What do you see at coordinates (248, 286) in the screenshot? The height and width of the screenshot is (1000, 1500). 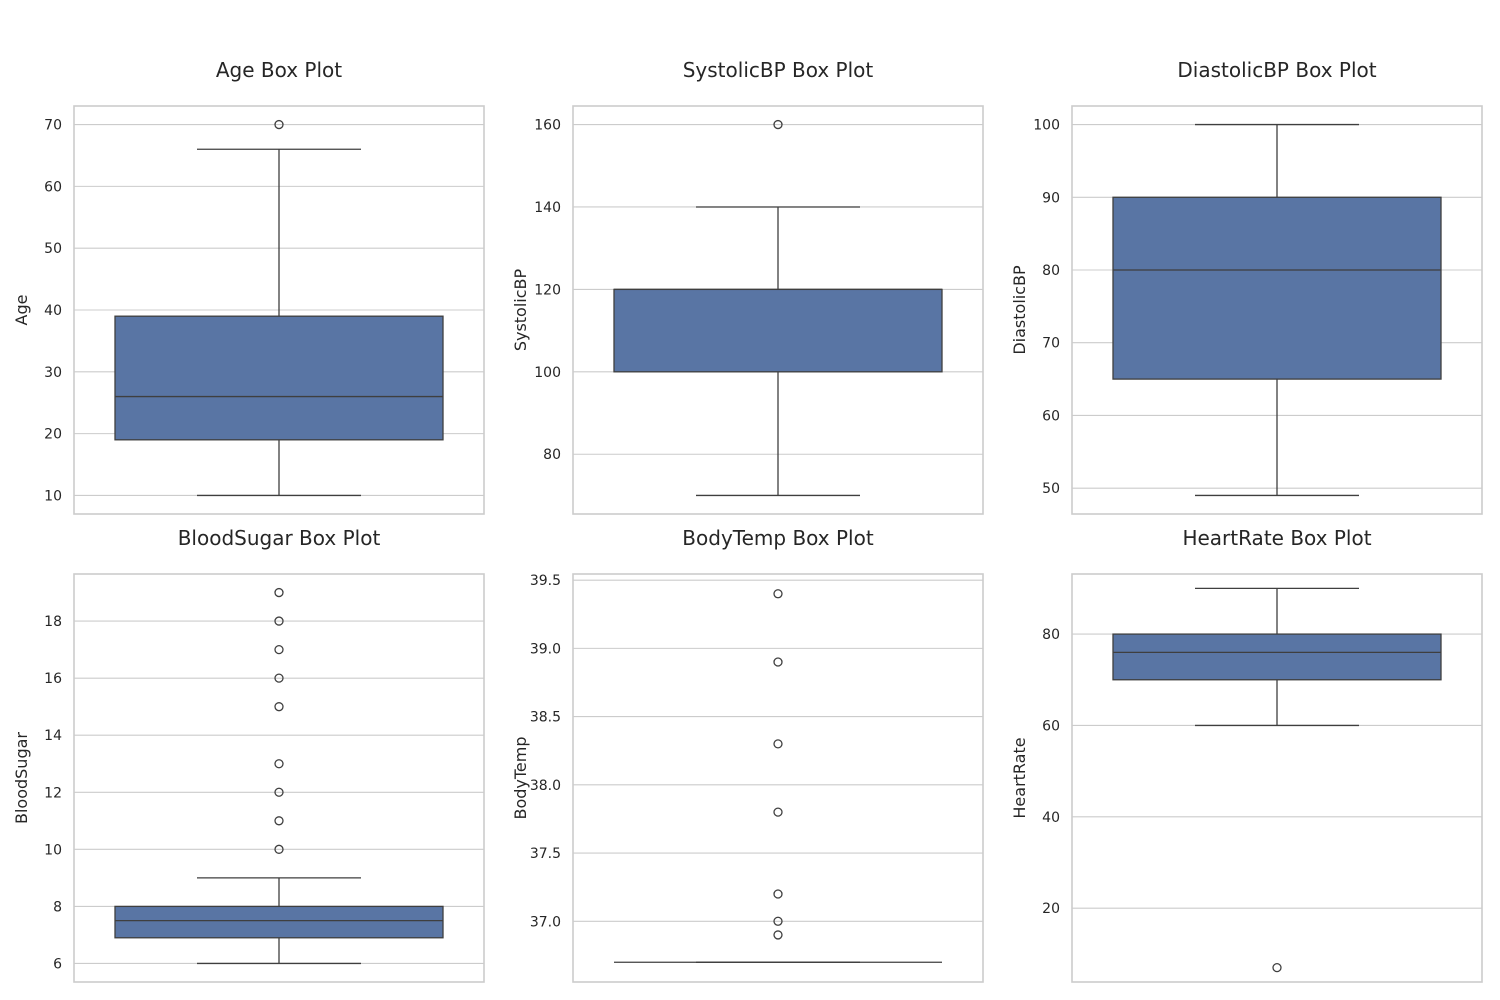 I see `panel-age: 10 20 30 40 50 60 70 Age Box Plot Age` at bounding box center [248, 286].